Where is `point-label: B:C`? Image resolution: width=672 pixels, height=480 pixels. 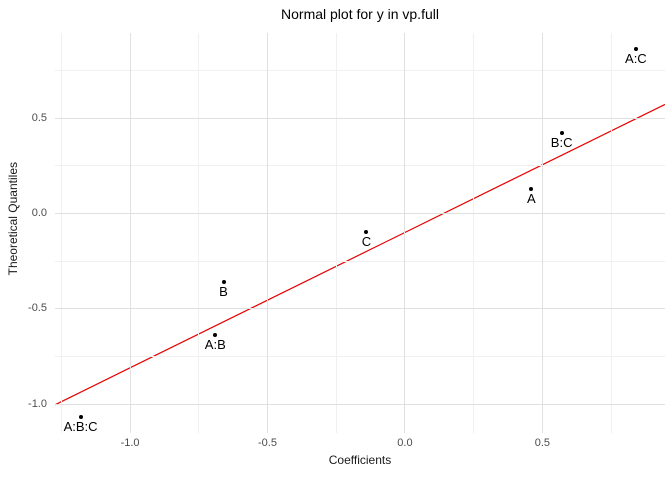 point-label: B:C is located at coordinates (561, 143).